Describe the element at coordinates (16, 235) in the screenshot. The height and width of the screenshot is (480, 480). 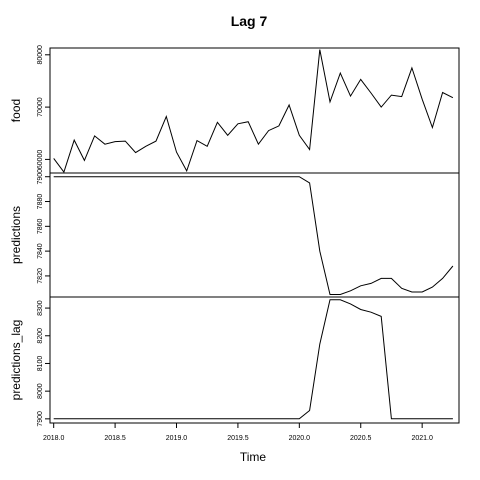
I see `y-axis-label: predictions` at that location.